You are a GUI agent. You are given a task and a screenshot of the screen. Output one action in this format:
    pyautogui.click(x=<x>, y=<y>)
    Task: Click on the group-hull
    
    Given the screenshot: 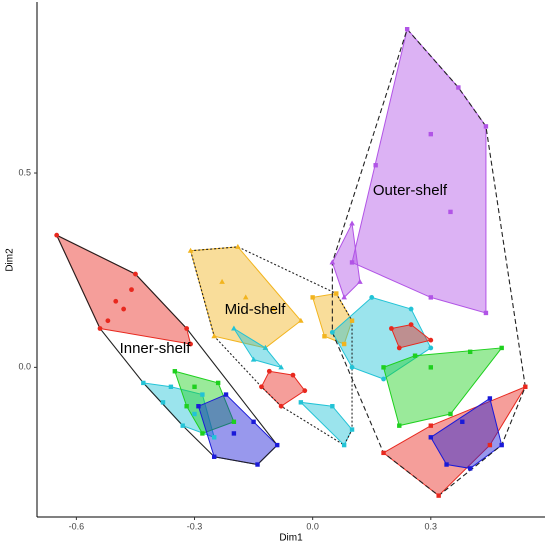 What is the action you would take?
    pyautogui.click(x=271, y=346)
    